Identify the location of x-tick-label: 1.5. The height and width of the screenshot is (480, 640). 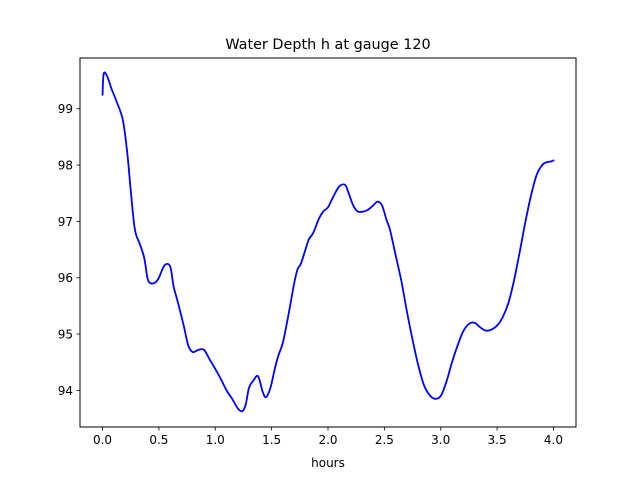
(271, 440).